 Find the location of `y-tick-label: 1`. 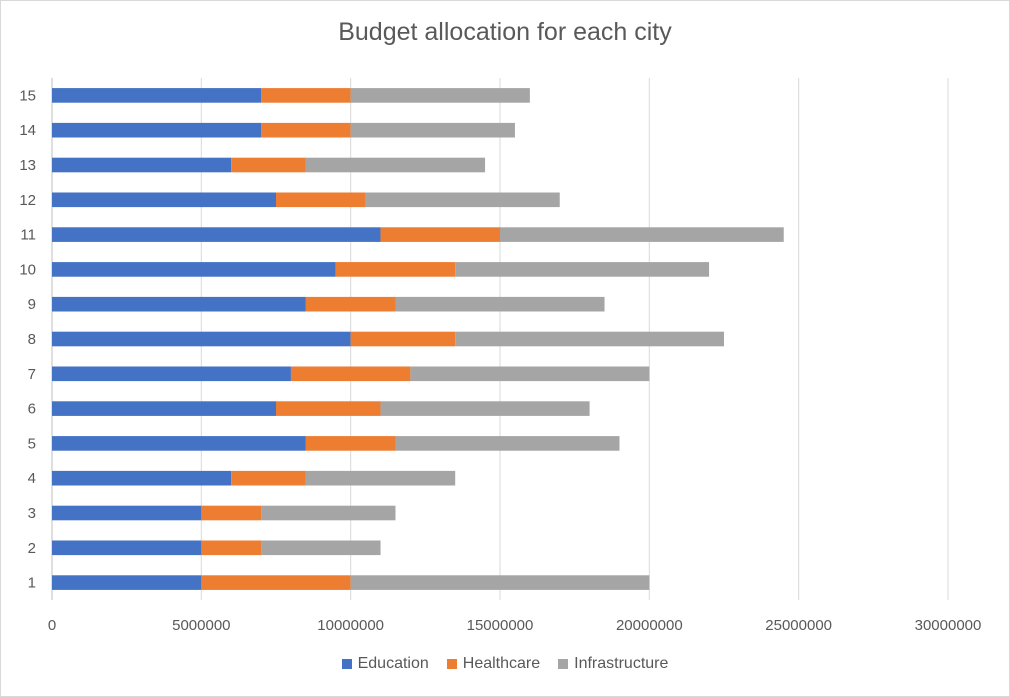

y-tick-label: 1 is located at coordinates (32, 583).